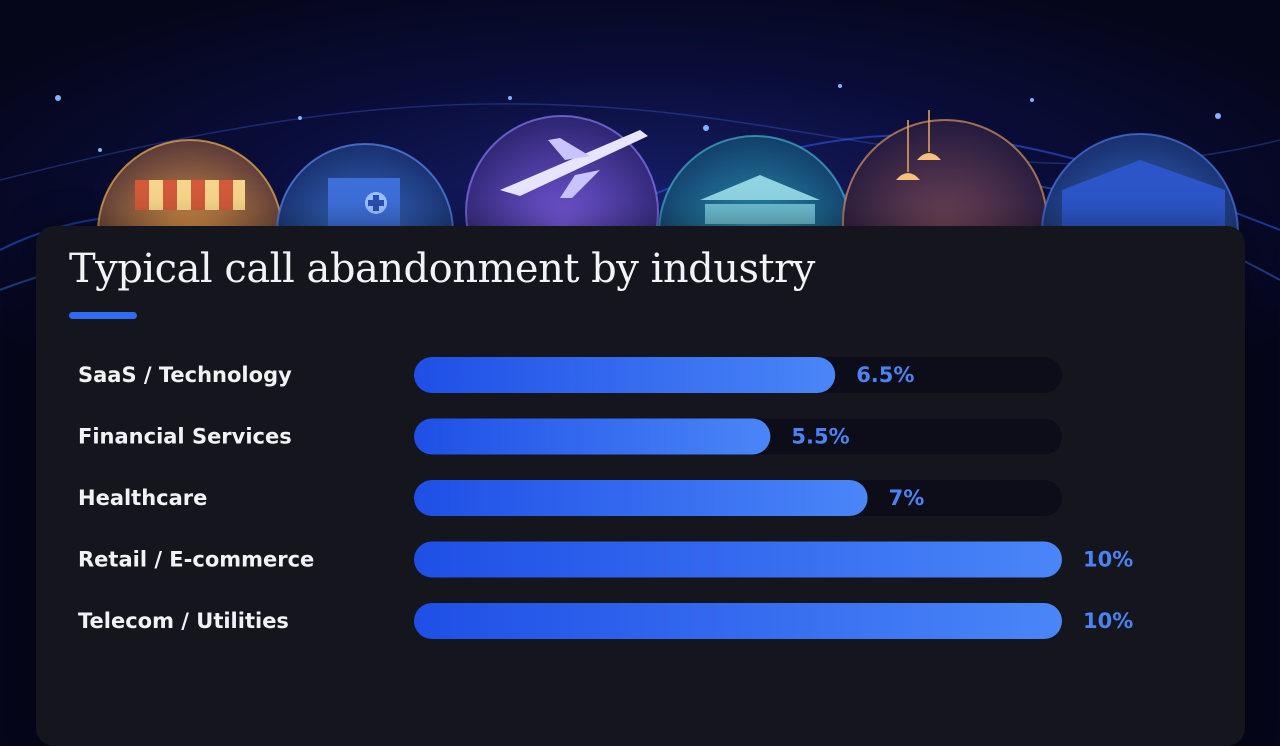 Image resolution: width=1280 pixels, height=746 pixels. Describe the element at coordinates (442, 269) in the screenshot. I see `chart-title: Typical call abandonment by industry` at that location.